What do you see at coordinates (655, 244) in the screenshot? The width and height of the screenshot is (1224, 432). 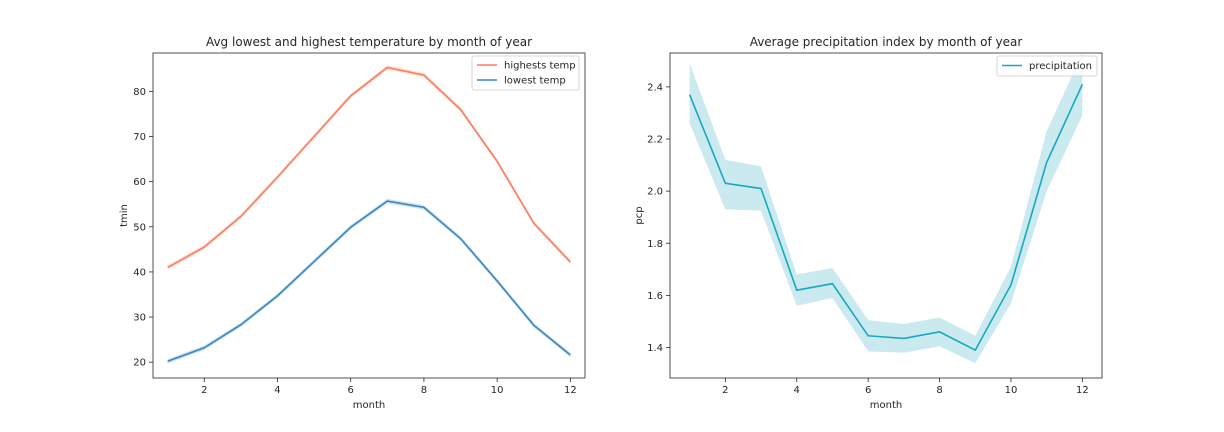 I see `y-tick-label: 1.8` at bounding box center [655, 244].